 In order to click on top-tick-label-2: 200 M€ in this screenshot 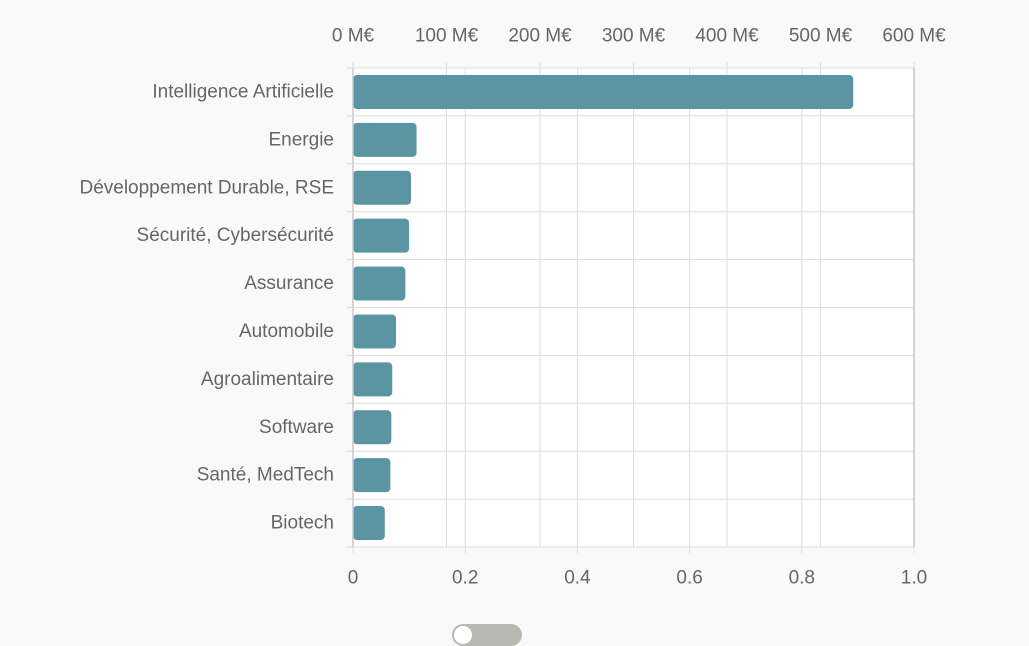, I will do `click(540, 36)`.